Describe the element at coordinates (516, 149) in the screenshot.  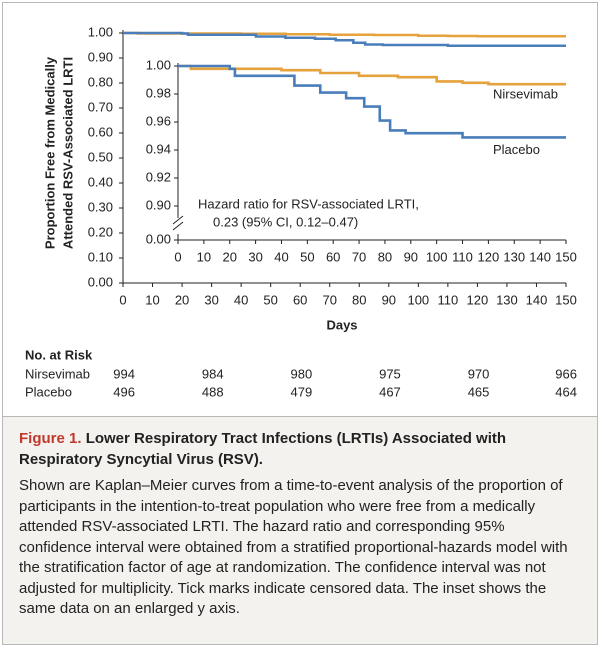
I see `series-label: Placebo` at that location.